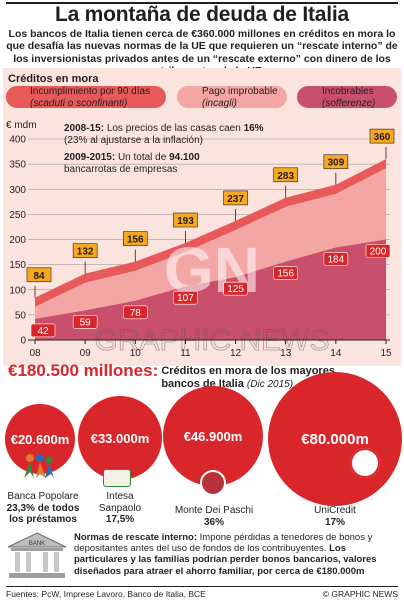 Image resolution: width=404 pixels, height=603 pixels. I want to click on bubble-monte-dei-paschi: €46.900m, so click(213, 436).